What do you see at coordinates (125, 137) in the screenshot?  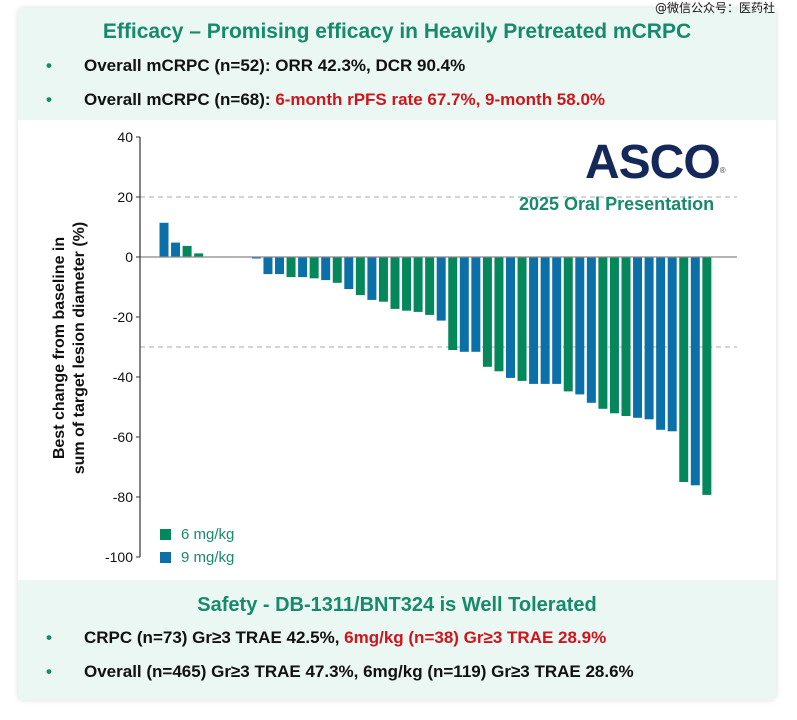 I see `y-tick-label: 40` at bounding box center [125, 137].